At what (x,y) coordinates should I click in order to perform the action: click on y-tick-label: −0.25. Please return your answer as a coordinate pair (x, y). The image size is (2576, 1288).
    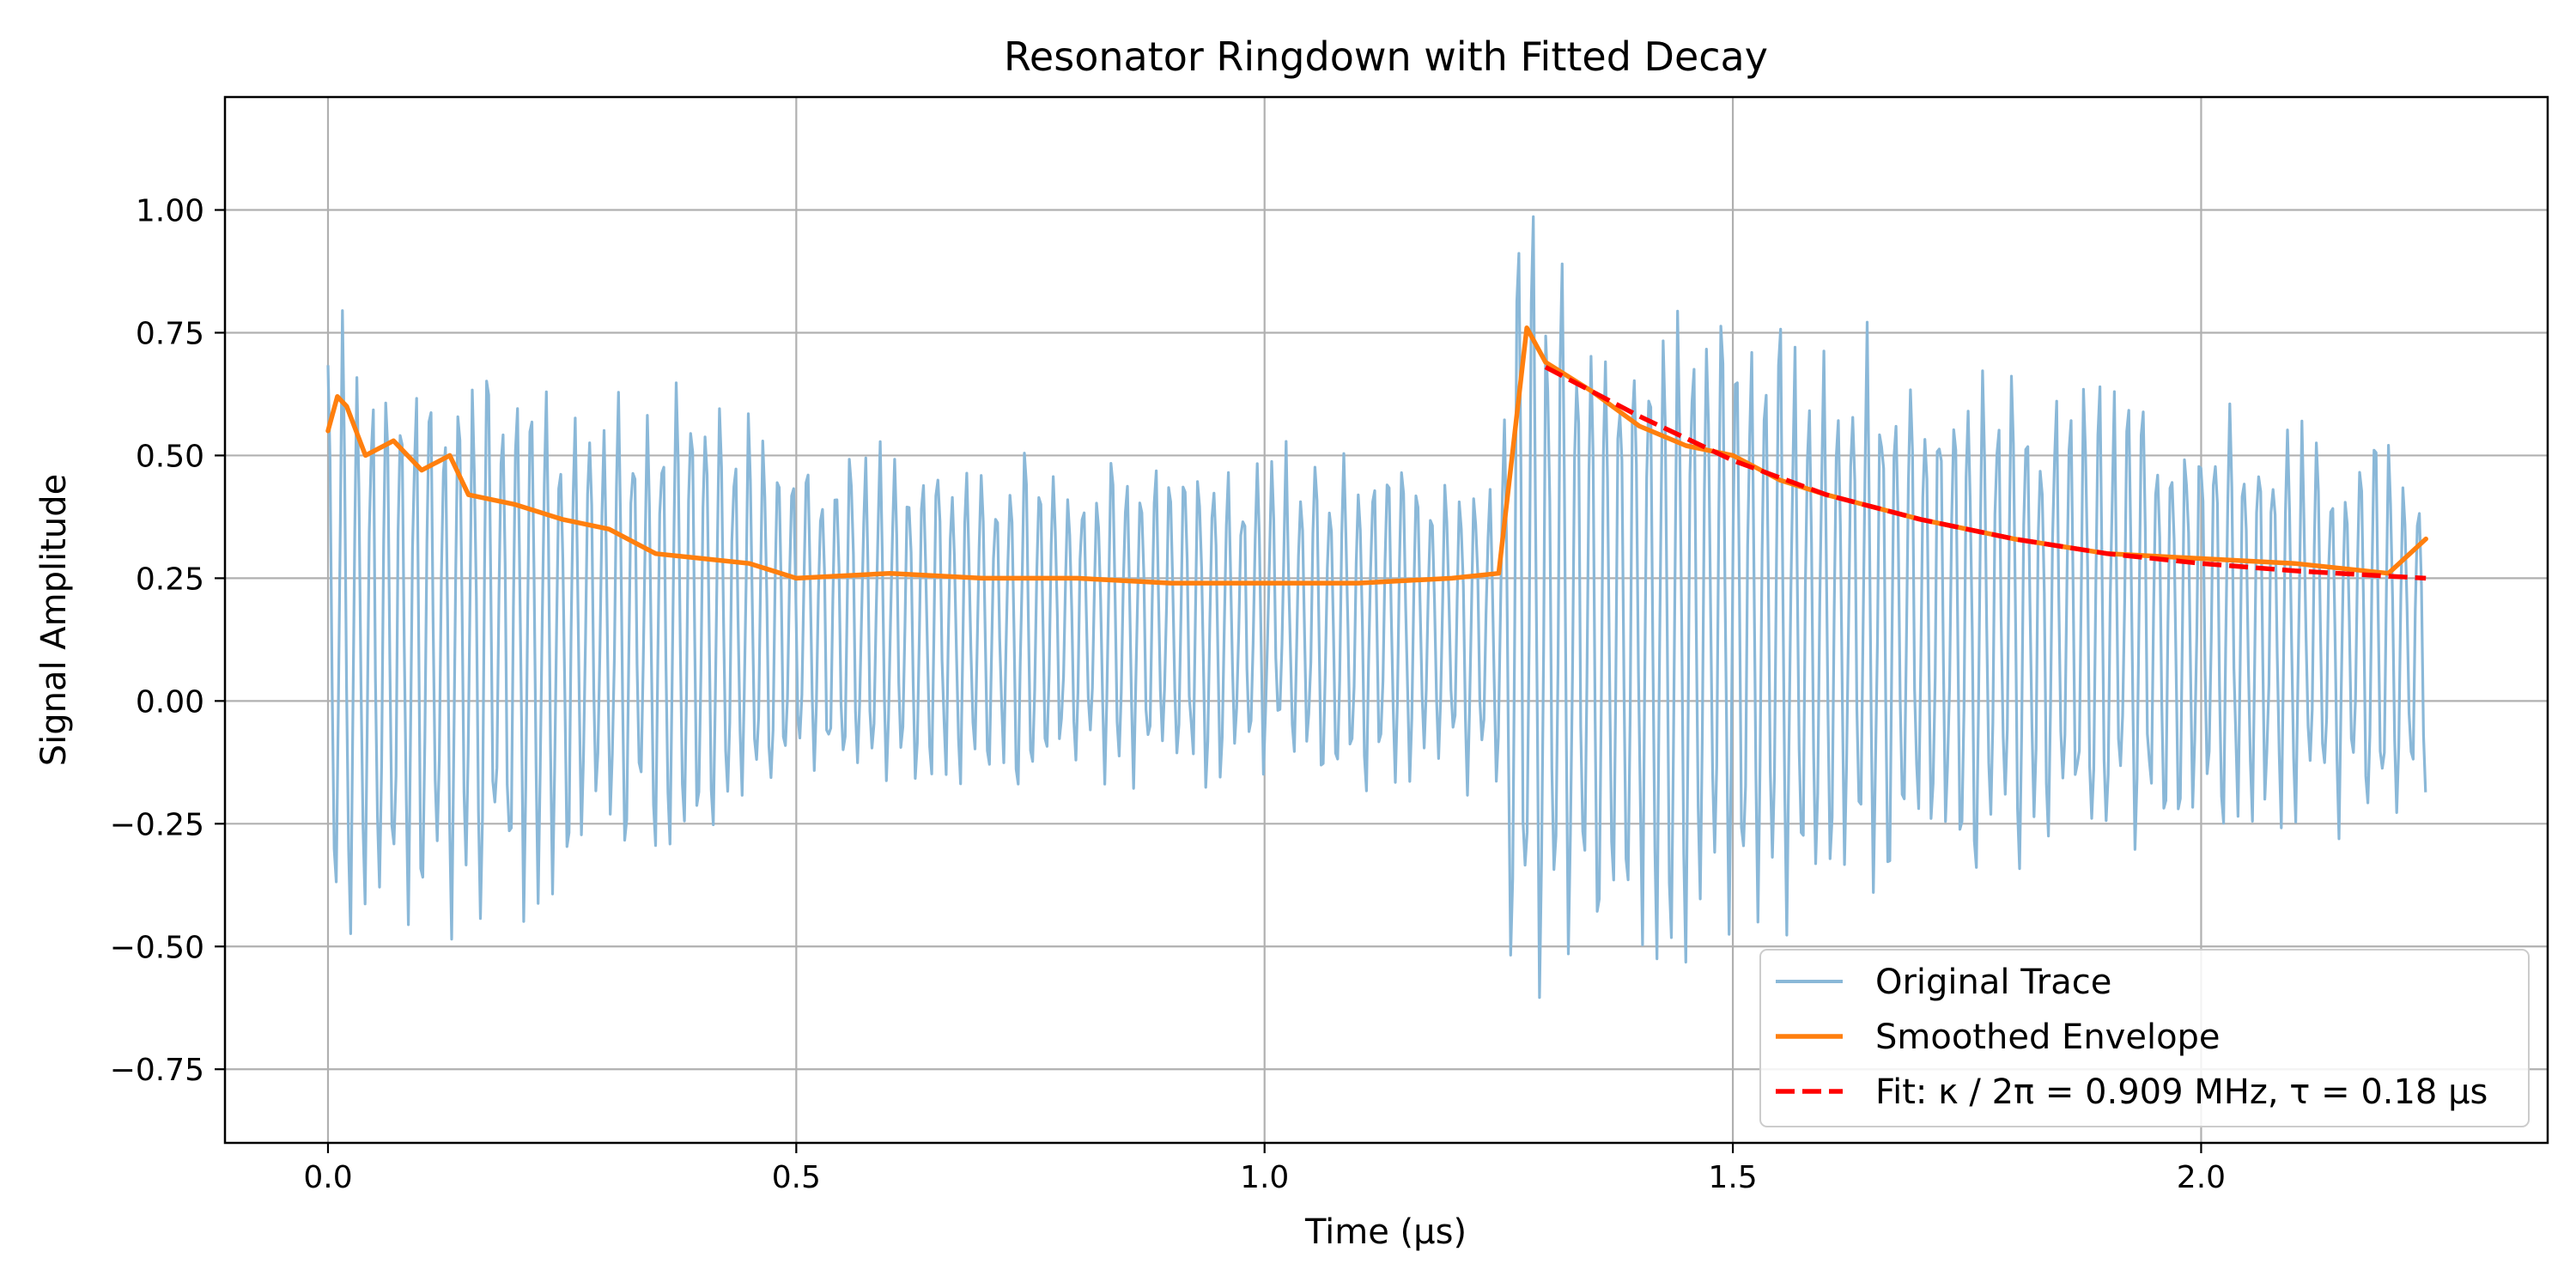
    Looking at the image, I should click on (157, 824).